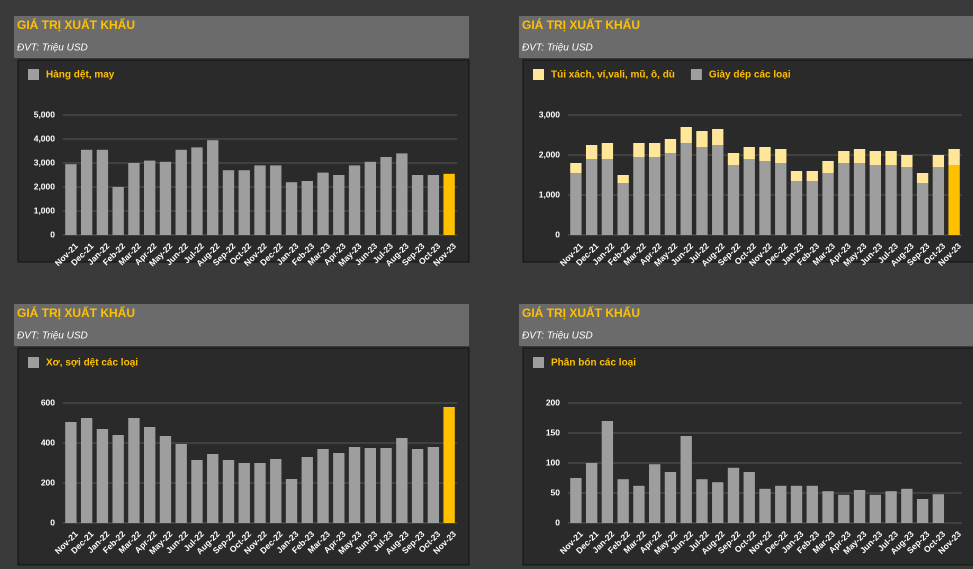 The image size is (973, 569). What do you see at coordinates (557, 522) in the screenshot?
I see `y-tick-label: 0` at bounding box center [557, 522].